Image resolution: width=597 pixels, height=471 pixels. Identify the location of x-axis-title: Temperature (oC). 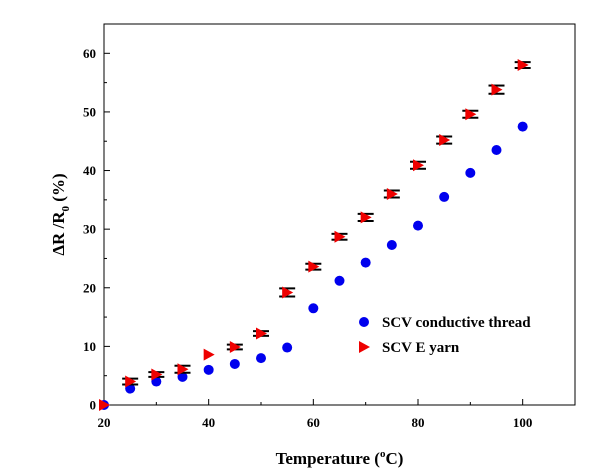
(340, 458).